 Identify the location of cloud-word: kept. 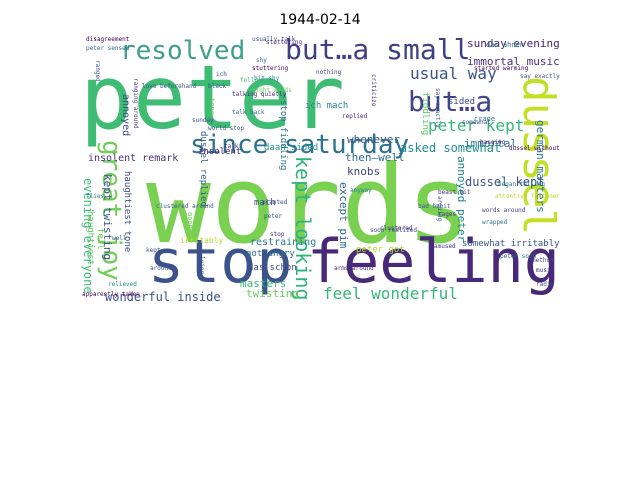
(153, 250).